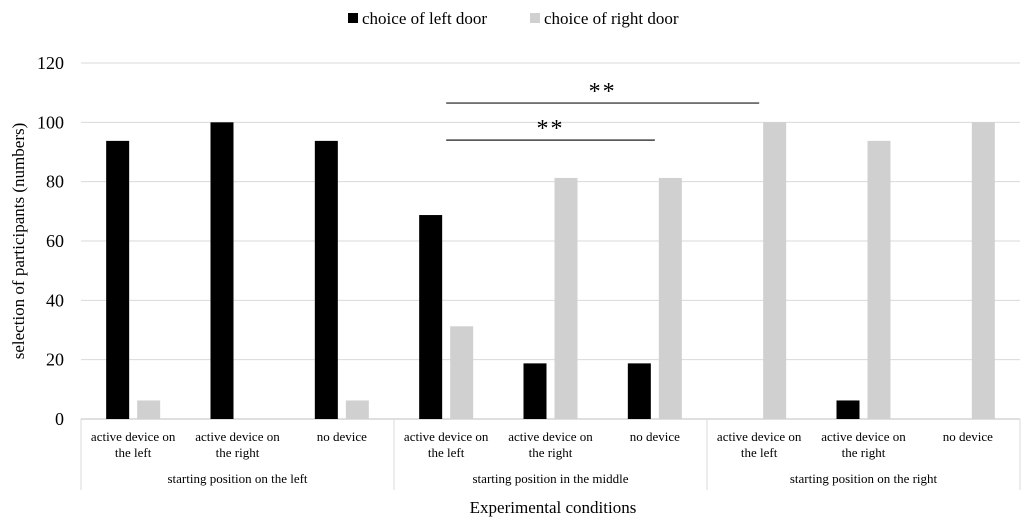  Describe the element at coordinates (18, 241) in the screenshot. I see `y-axis-title: selection of participants (numbers)` at that location.